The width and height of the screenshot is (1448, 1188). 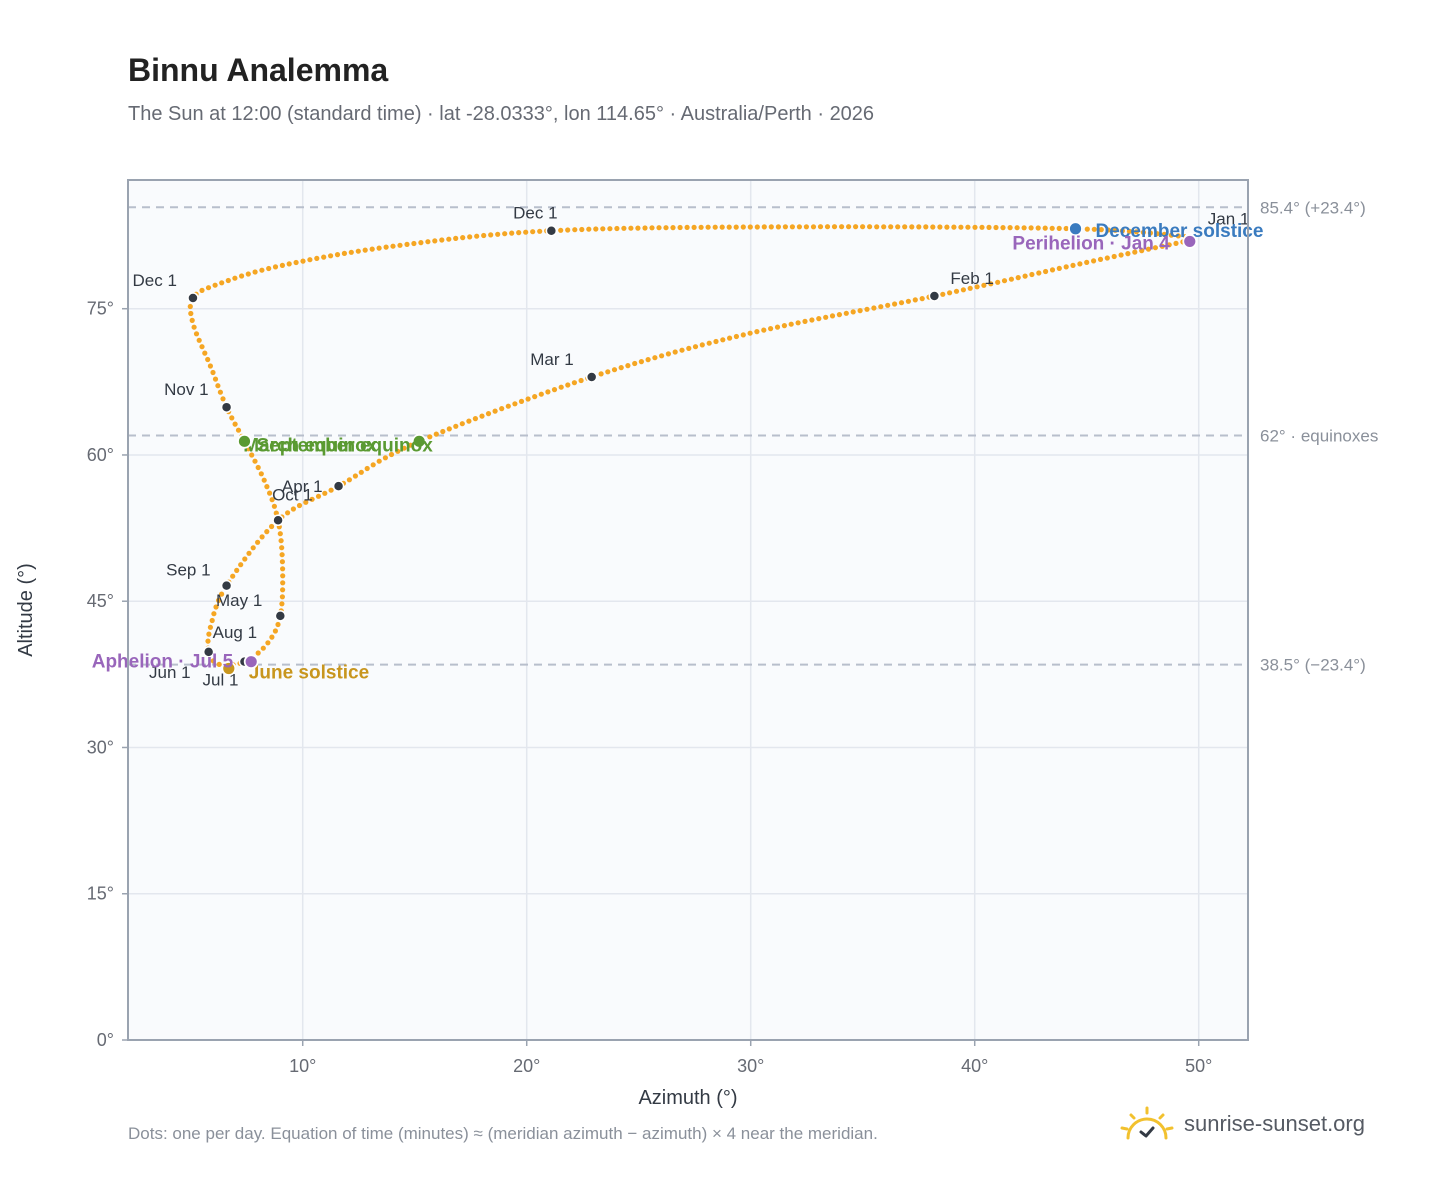 What do you see at coordinates (170, 672) in the screenshot?
I see `month-marker-label: Jun 1` at bounding box center [170, 672].